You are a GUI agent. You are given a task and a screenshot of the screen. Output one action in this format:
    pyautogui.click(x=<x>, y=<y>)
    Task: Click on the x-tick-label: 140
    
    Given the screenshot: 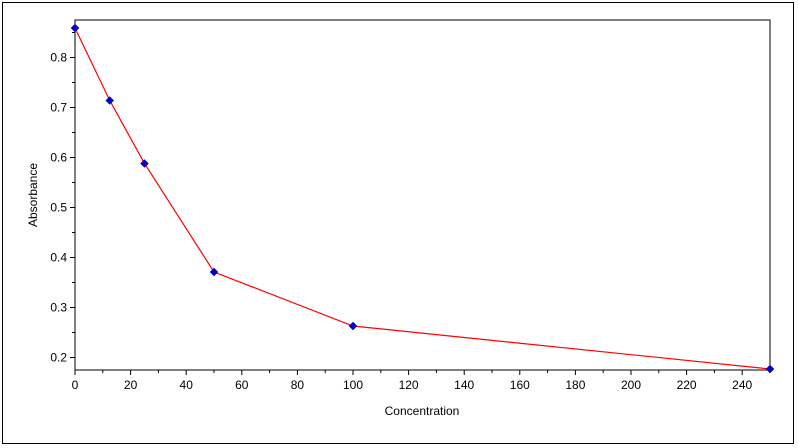 What is the action you would take?
    pyautogui.click(x=464, y=385)
    